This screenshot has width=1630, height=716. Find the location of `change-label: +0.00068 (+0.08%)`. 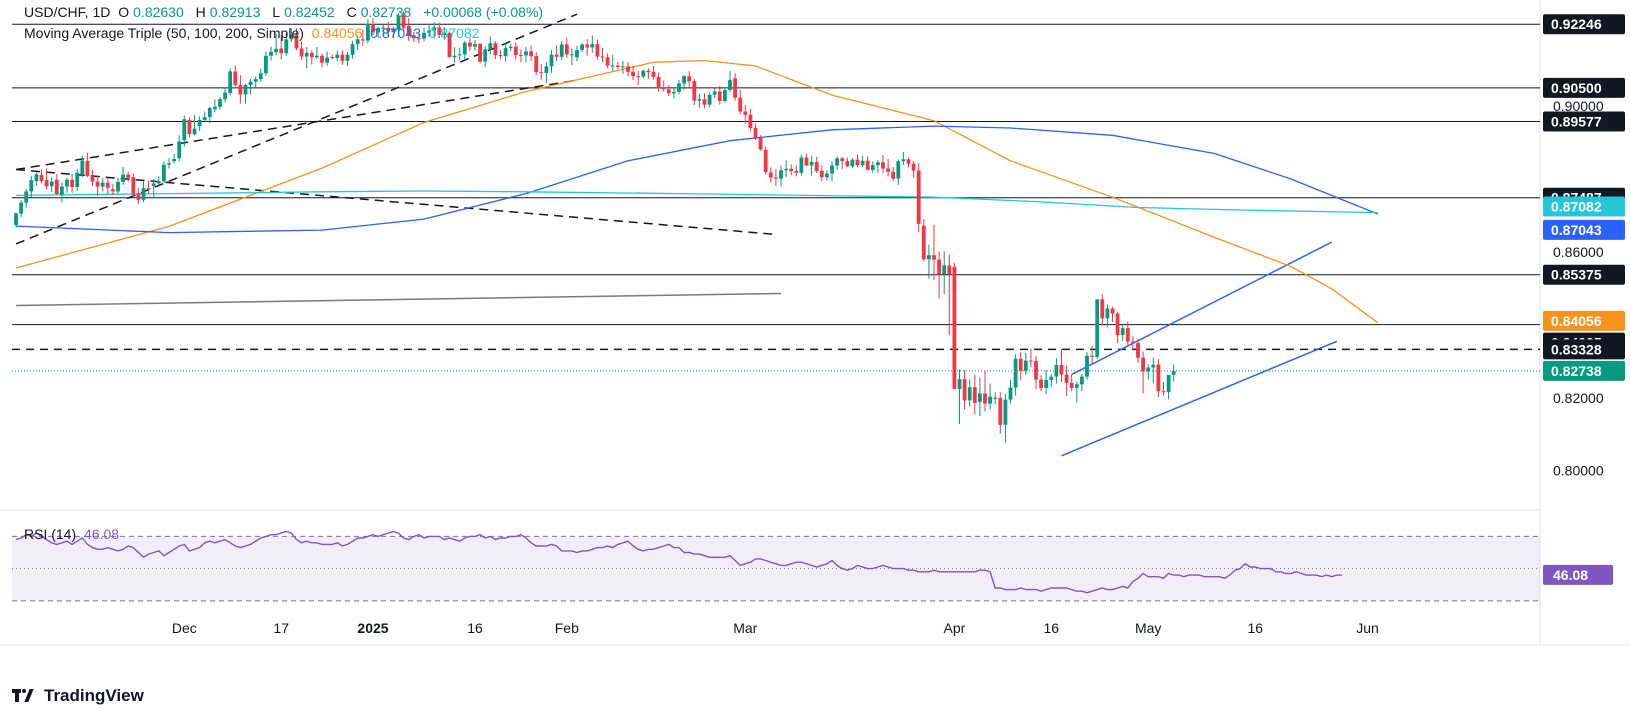

change-label: +0.00068 (+0.08%) is located at coordinates (483, 12).